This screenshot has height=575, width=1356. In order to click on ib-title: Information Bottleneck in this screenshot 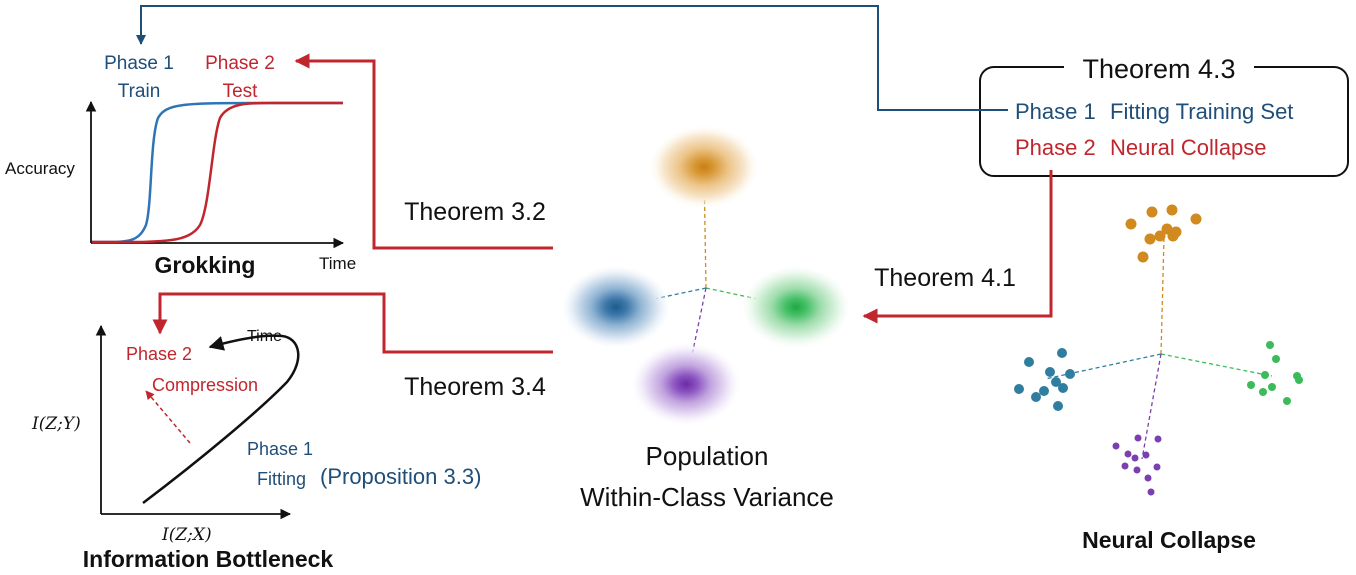, I will do `click(208, 559)`.